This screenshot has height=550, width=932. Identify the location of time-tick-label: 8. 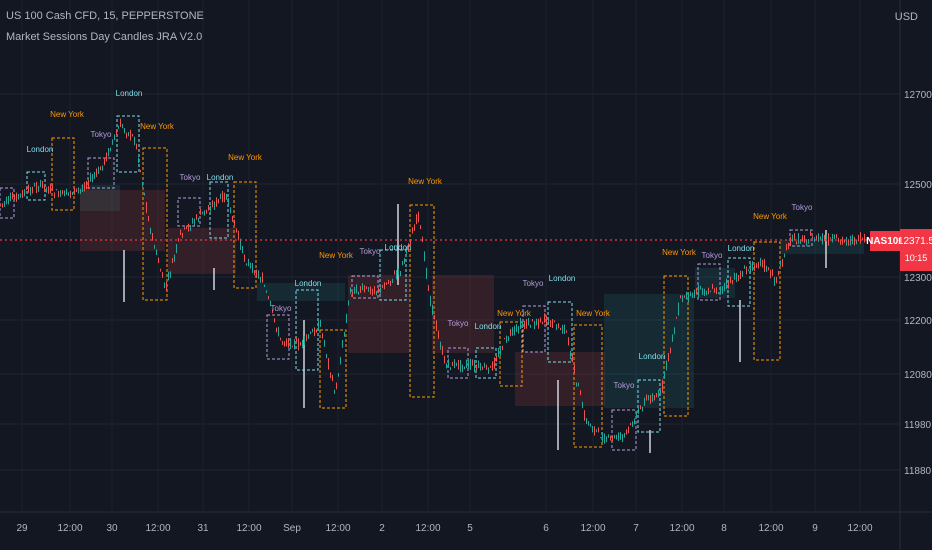
(724, 528).